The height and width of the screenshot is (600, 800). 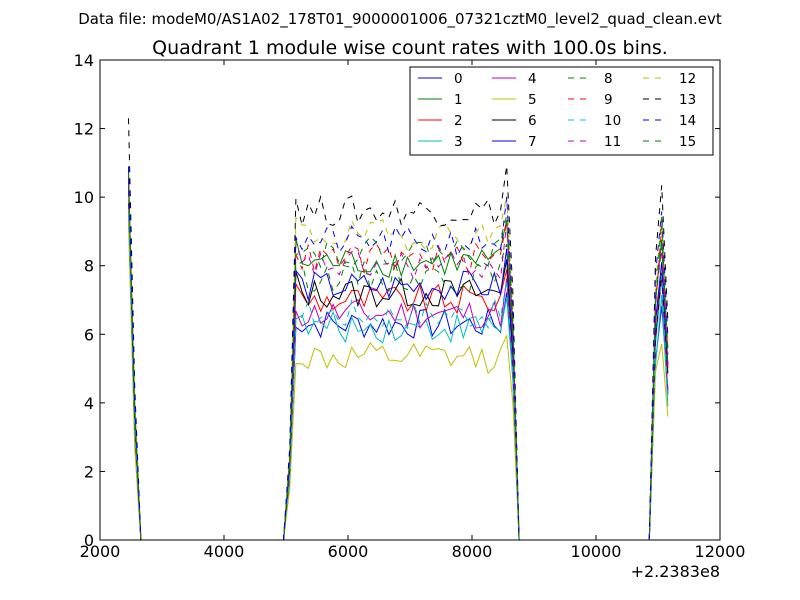 I want to click on legend-label-4: 4, so click(x=532, y=79).